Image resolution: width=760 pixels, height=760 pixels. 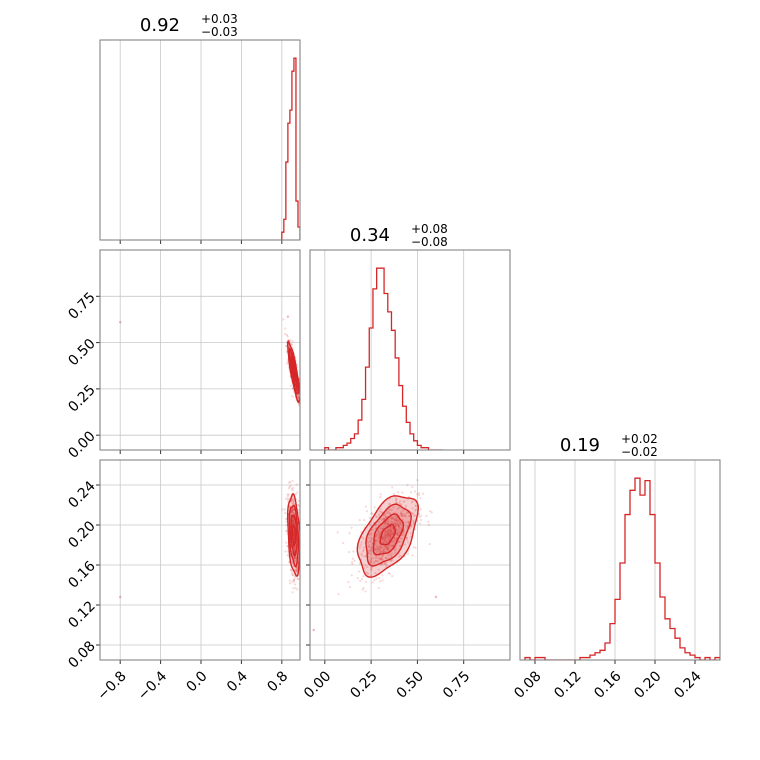 What do you see at coordinates (288, 316) in the screenshot?
I see `outlier-point` at bounding box center [288, 316].